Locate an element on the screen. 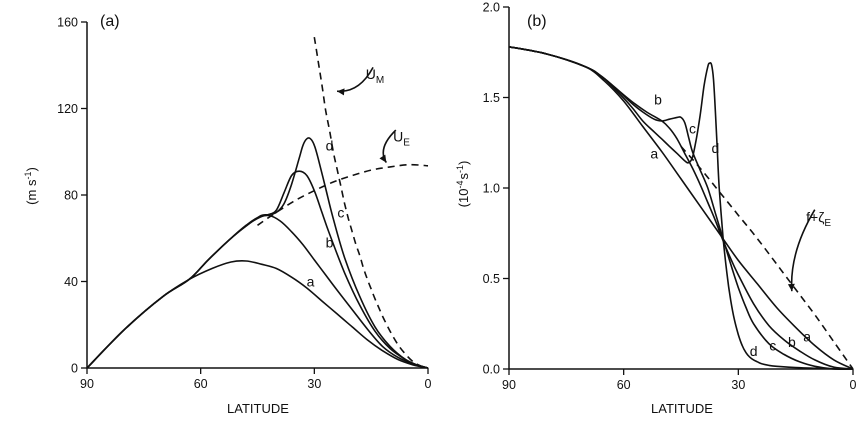 The width and height of the screenshot is (859, 421). panel-a-series-ue is located at coordinates (343, 194).